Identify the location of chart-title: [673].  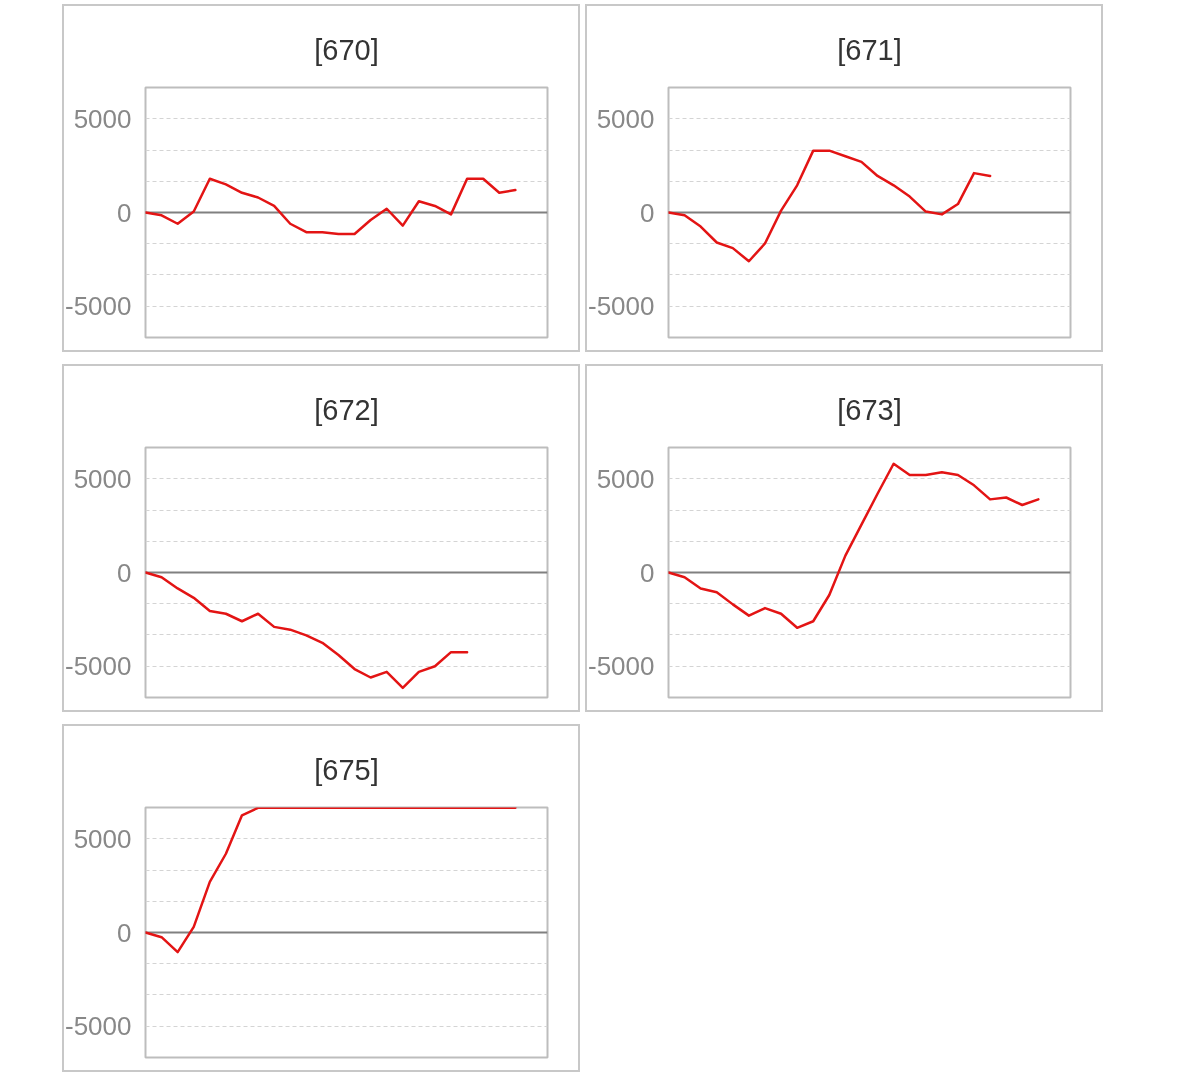
(869, 409).